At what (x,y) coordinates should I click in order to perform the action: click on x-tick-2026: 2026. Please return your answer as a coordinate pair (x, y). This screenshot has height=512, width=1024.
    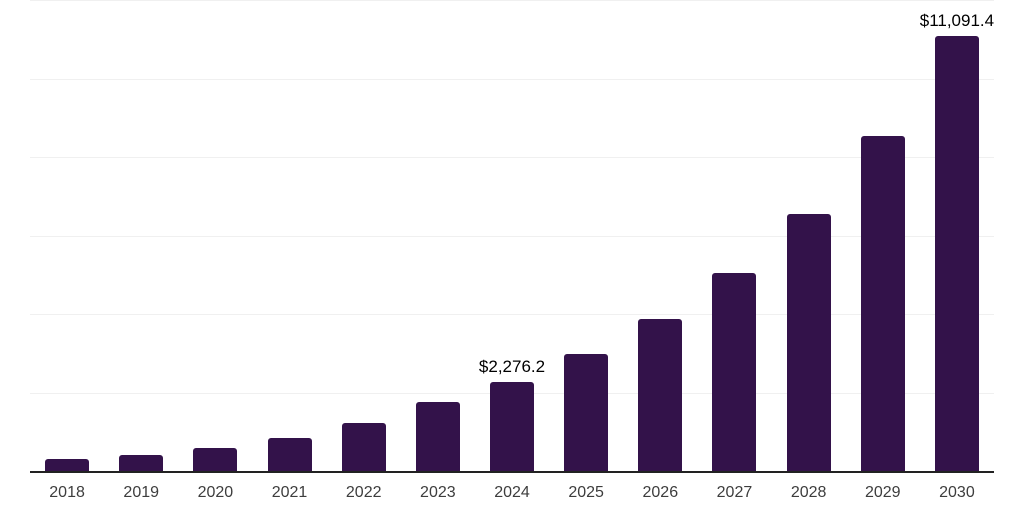
    Looking at the image, I should click on (660, 492).